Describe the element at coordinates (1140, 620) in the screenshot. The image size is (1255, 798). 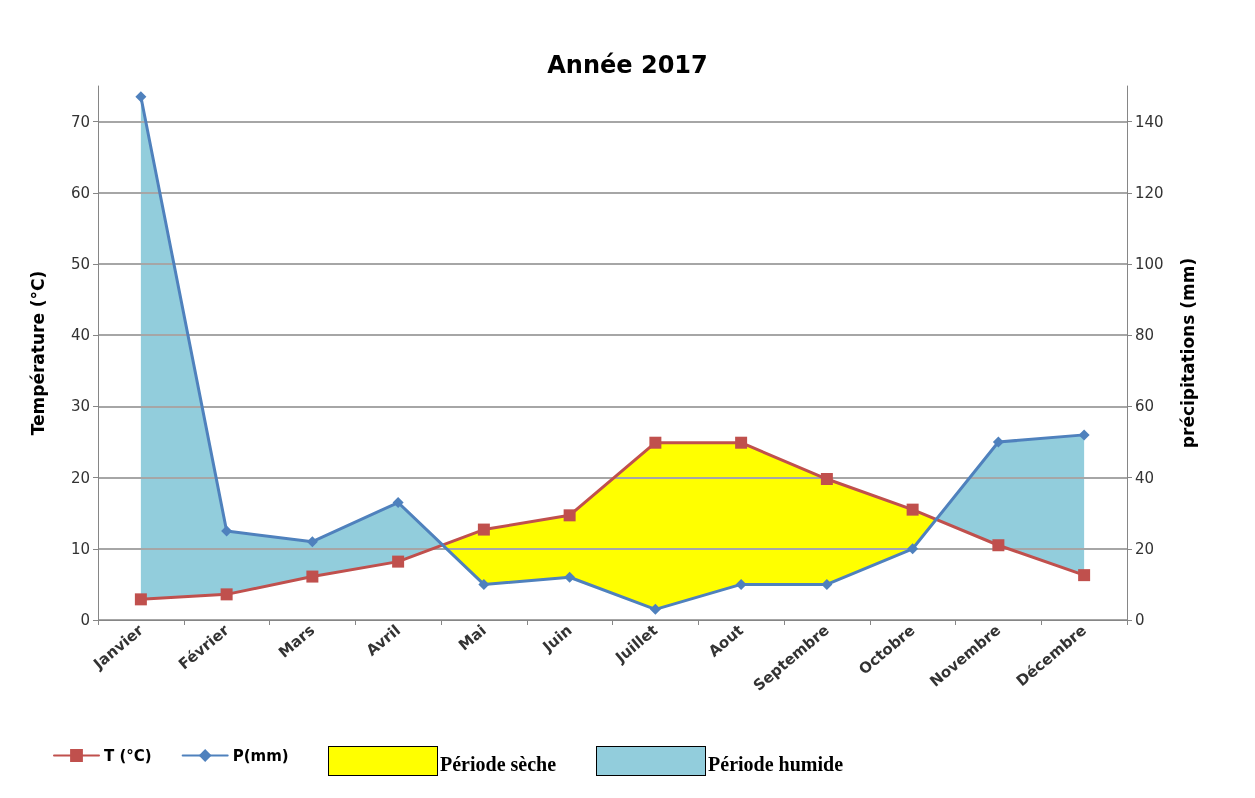
I see `y2-tick-label: 0` at that location.